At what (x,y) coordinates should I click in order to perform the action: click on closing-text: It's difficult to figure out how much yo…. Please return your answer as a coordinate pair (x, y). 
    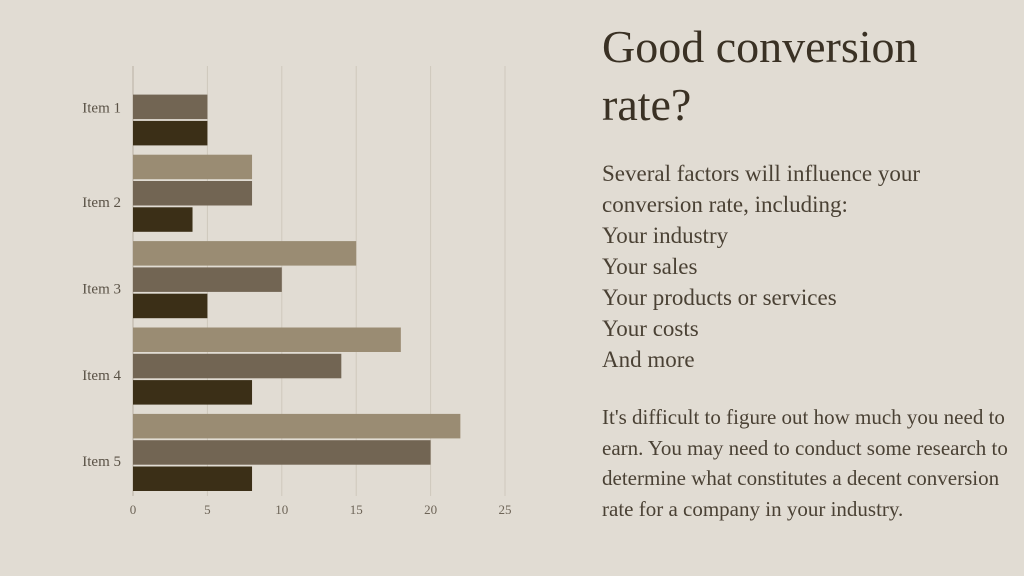
    Looking at the image, I should click on (805, 463).